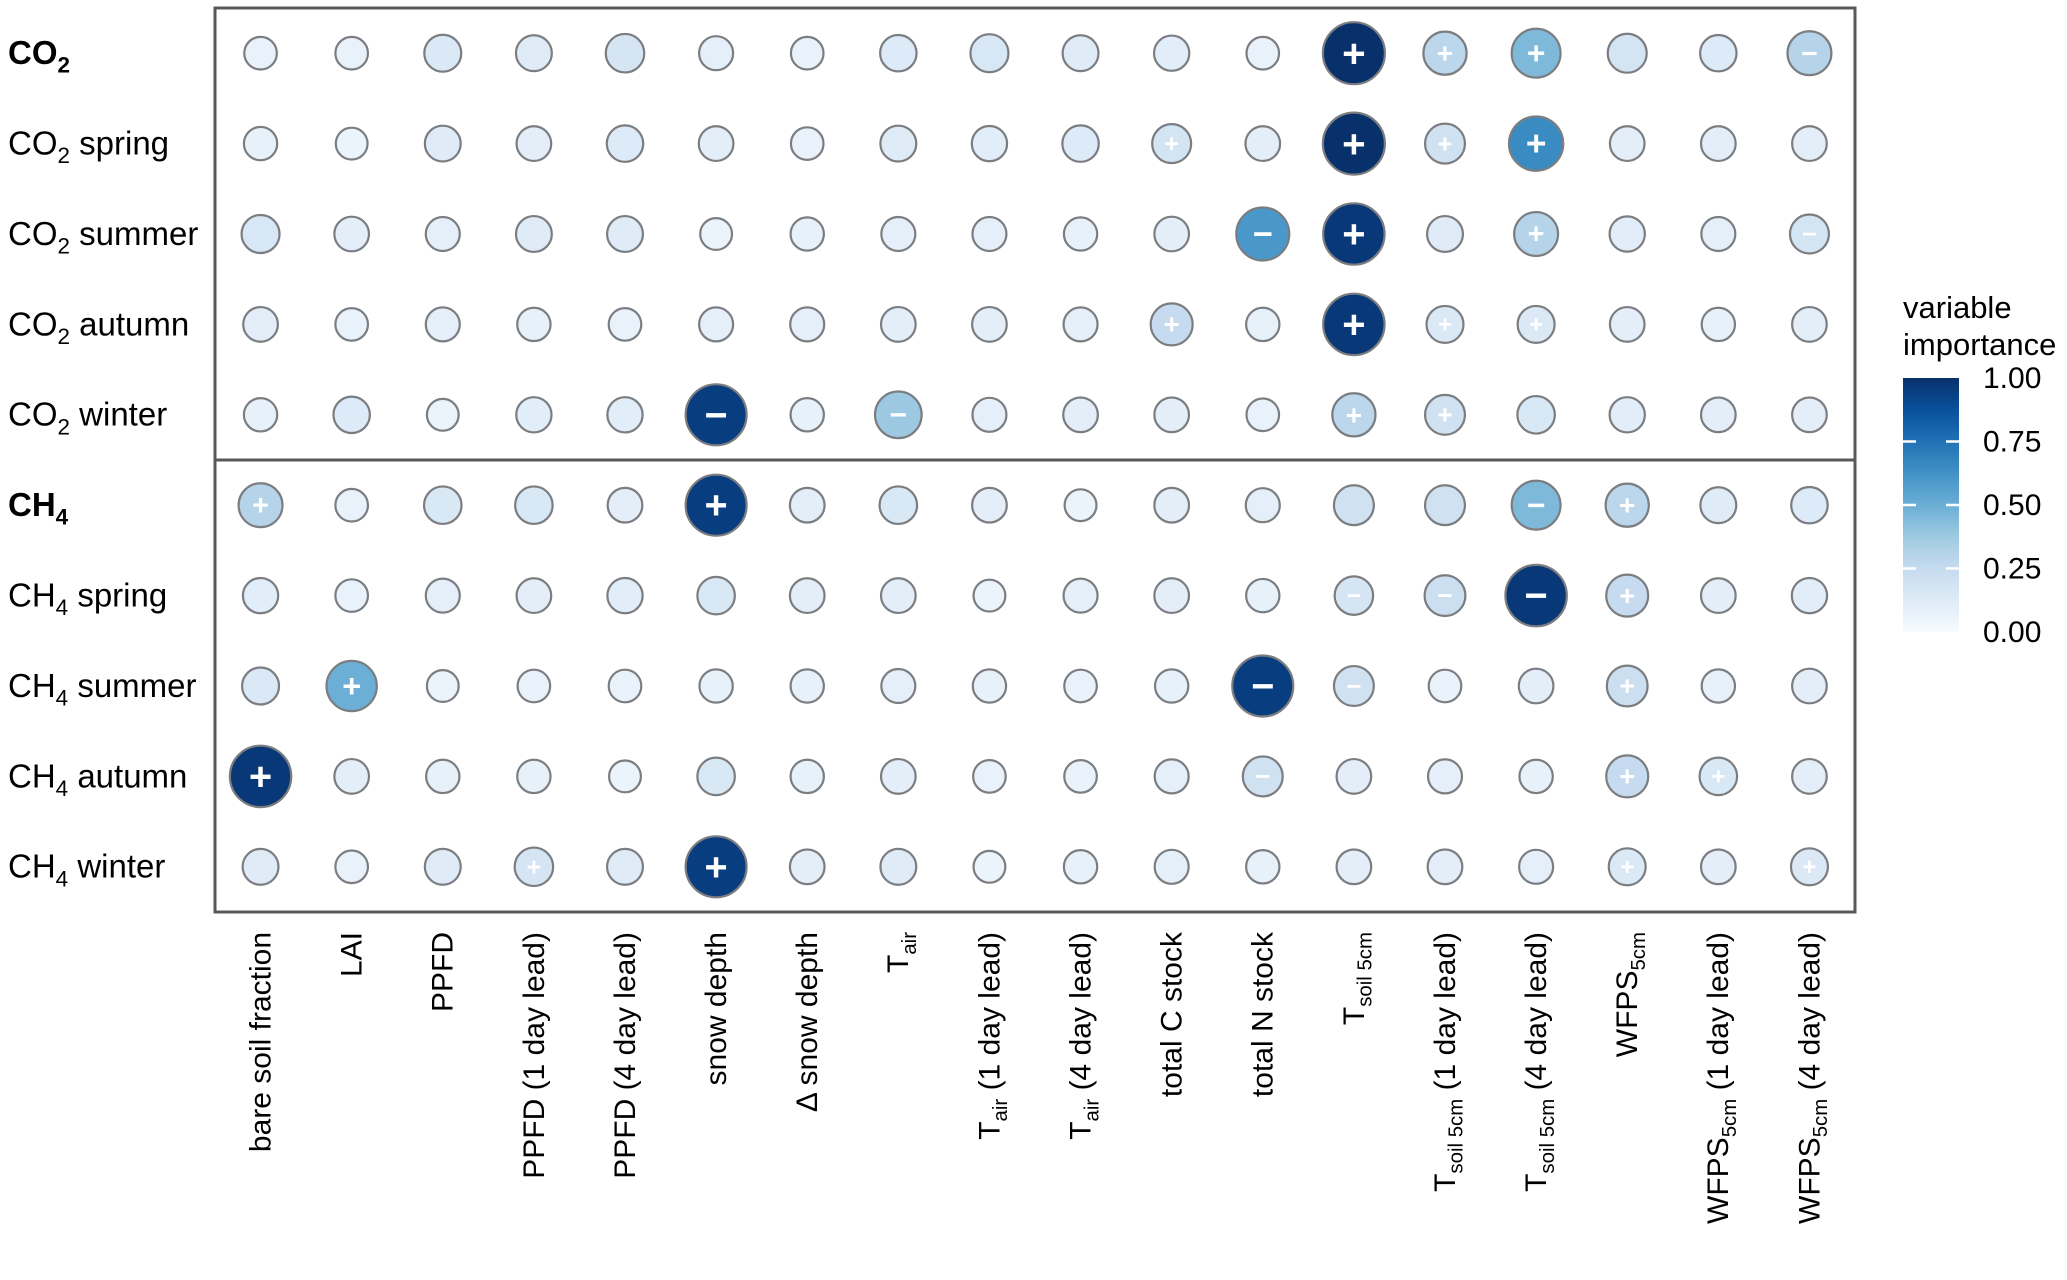  Describe the element at coordinates (102, 689) in the screenshot. I see `row-label-ch4-summer: CH4 summer` at that location.